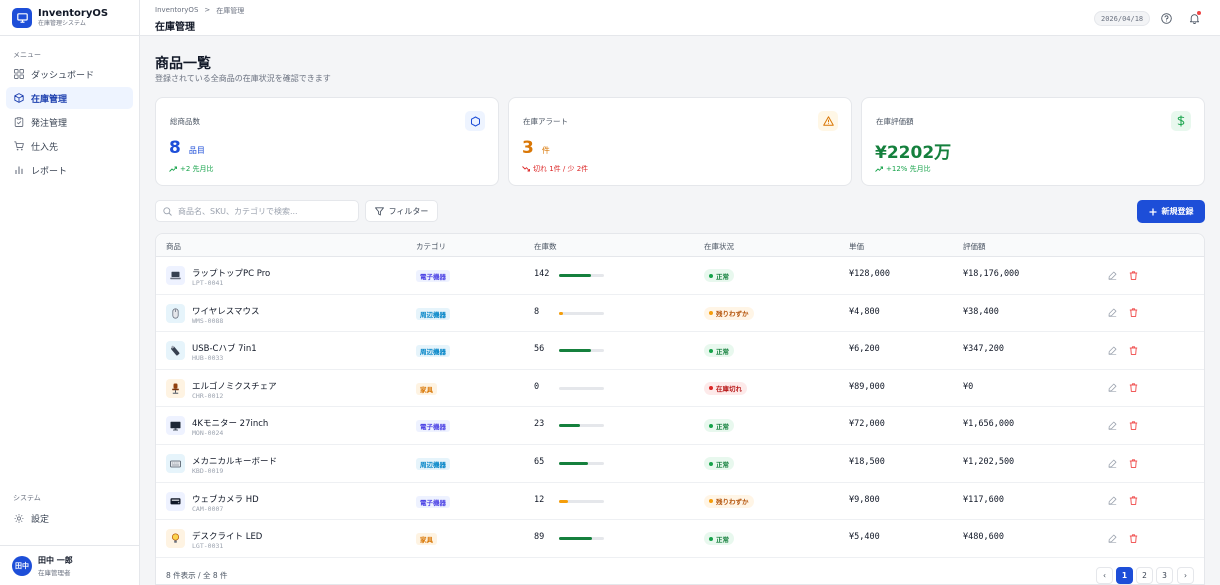  I want to click on stat-number: 8, so click(175, 148).